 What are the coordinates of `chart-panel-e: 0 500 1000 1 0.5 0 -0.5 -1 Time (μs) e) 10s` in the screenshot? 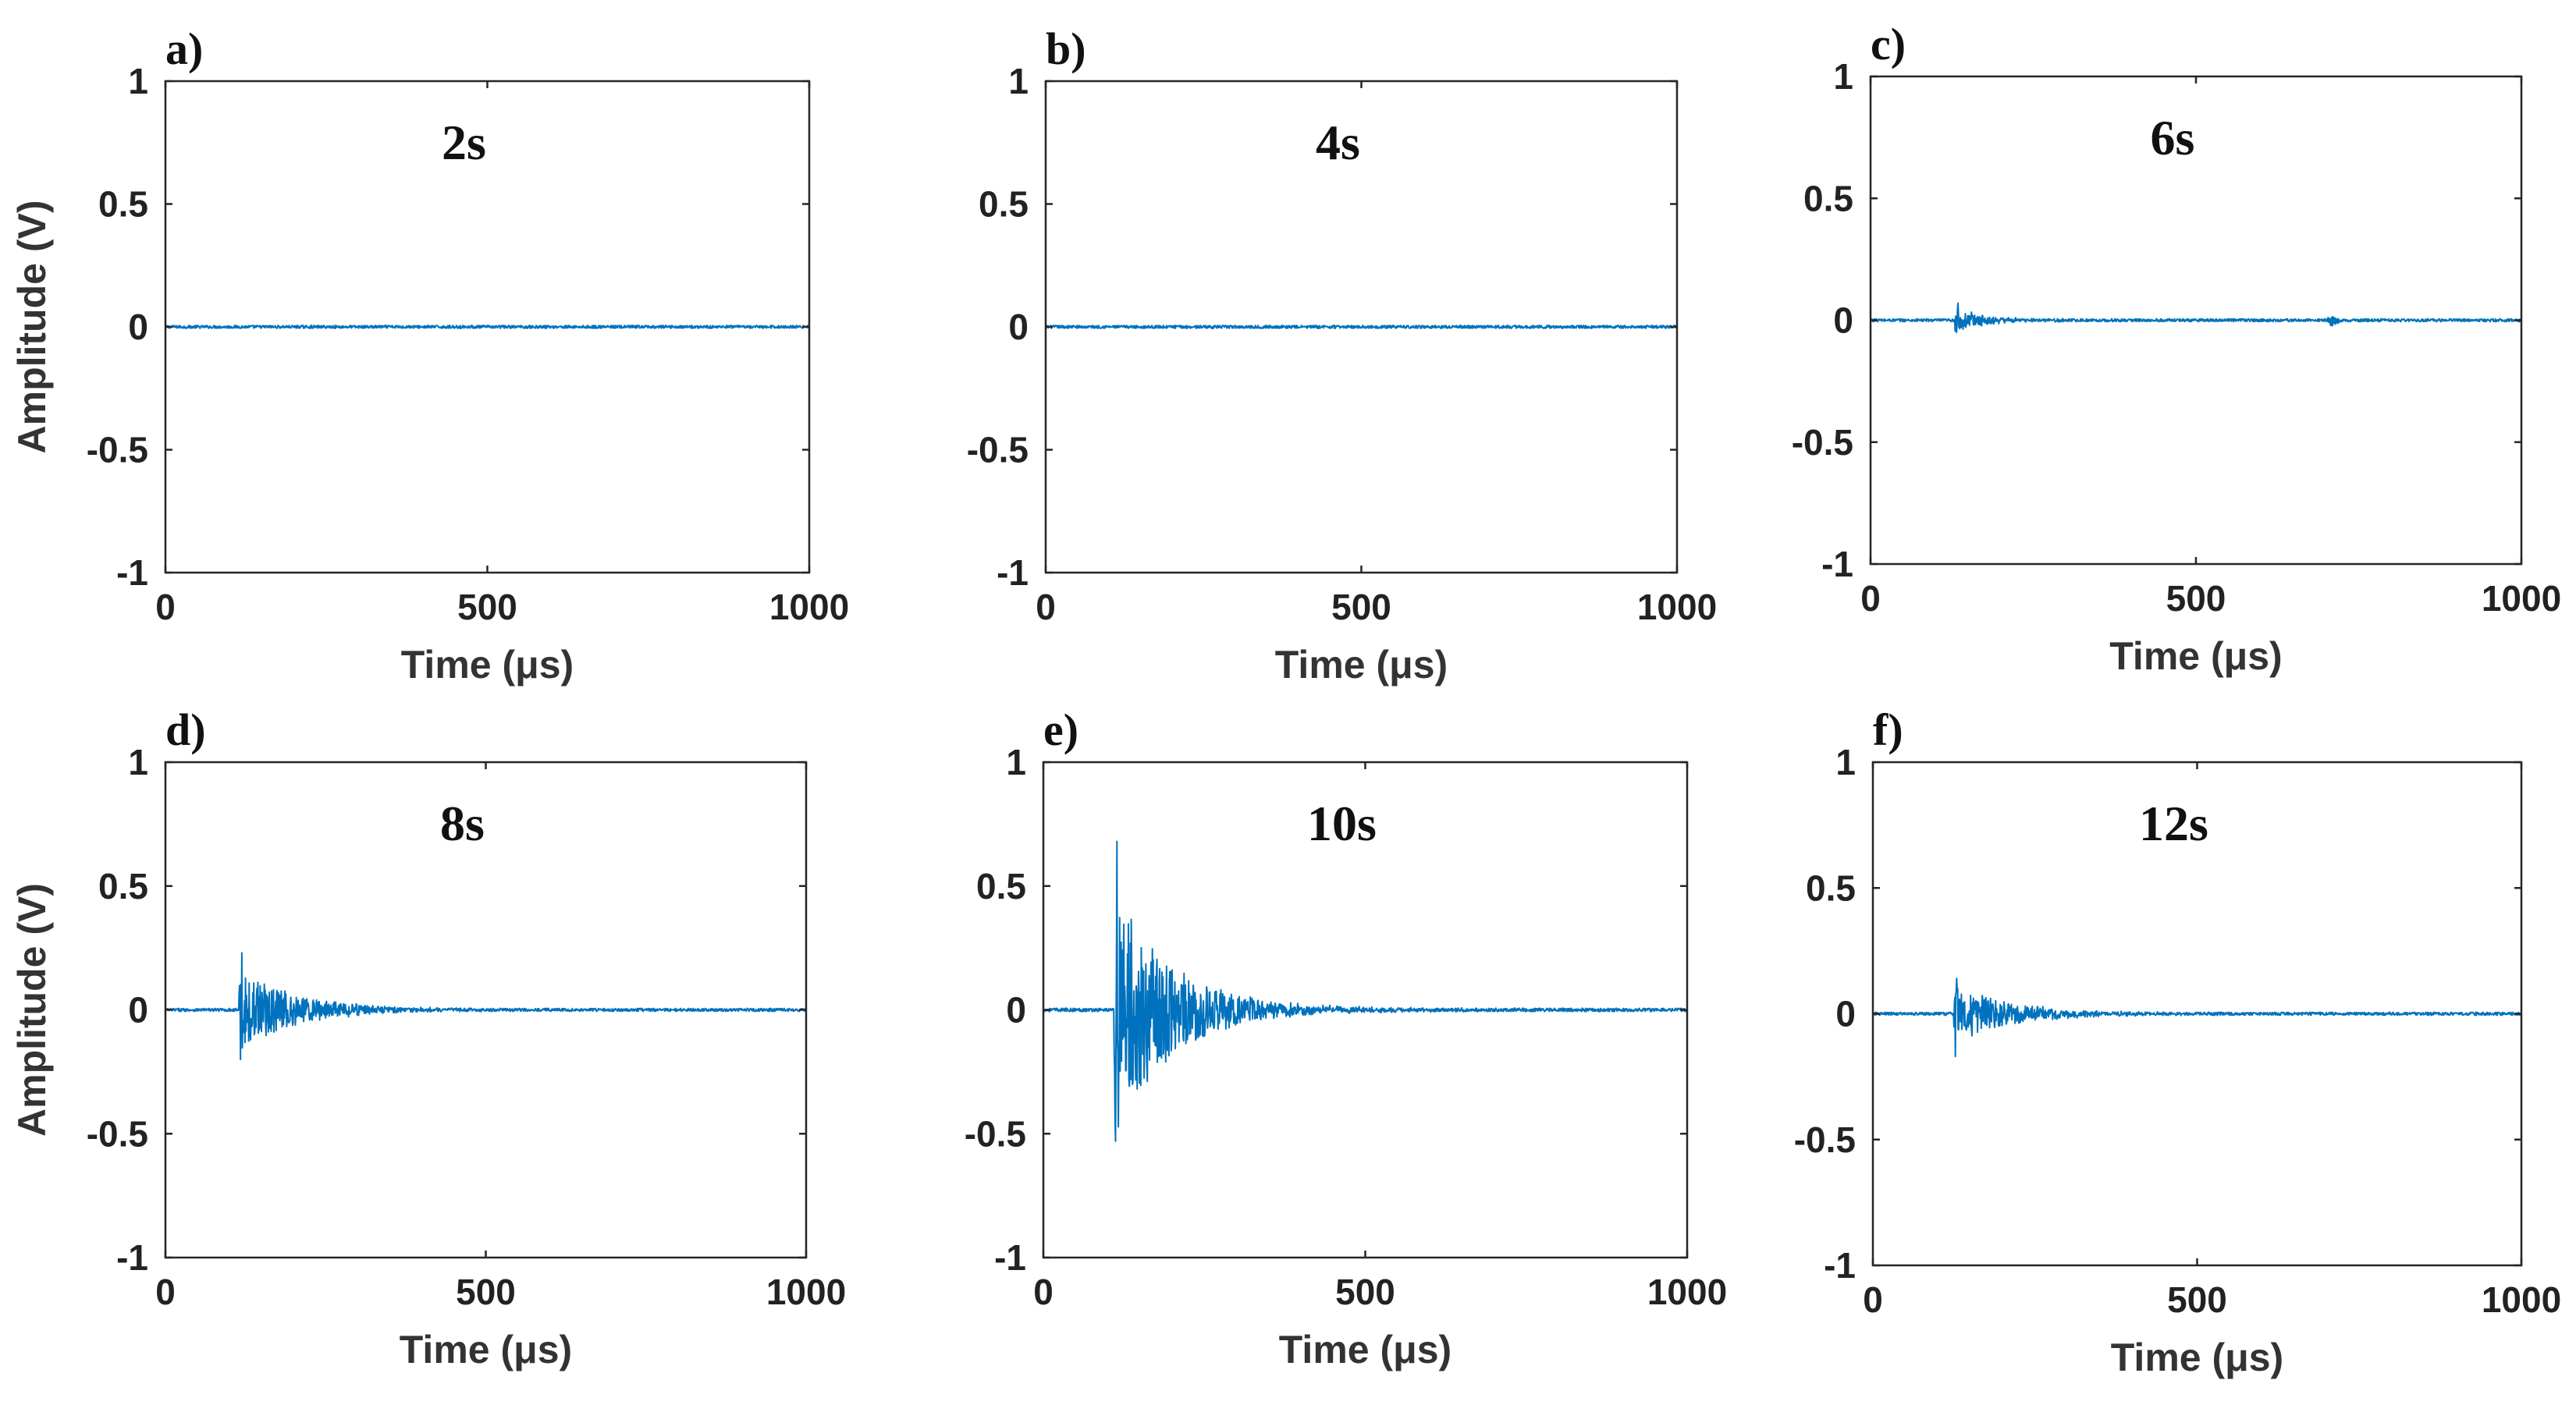 It's located at (1346, 1037).